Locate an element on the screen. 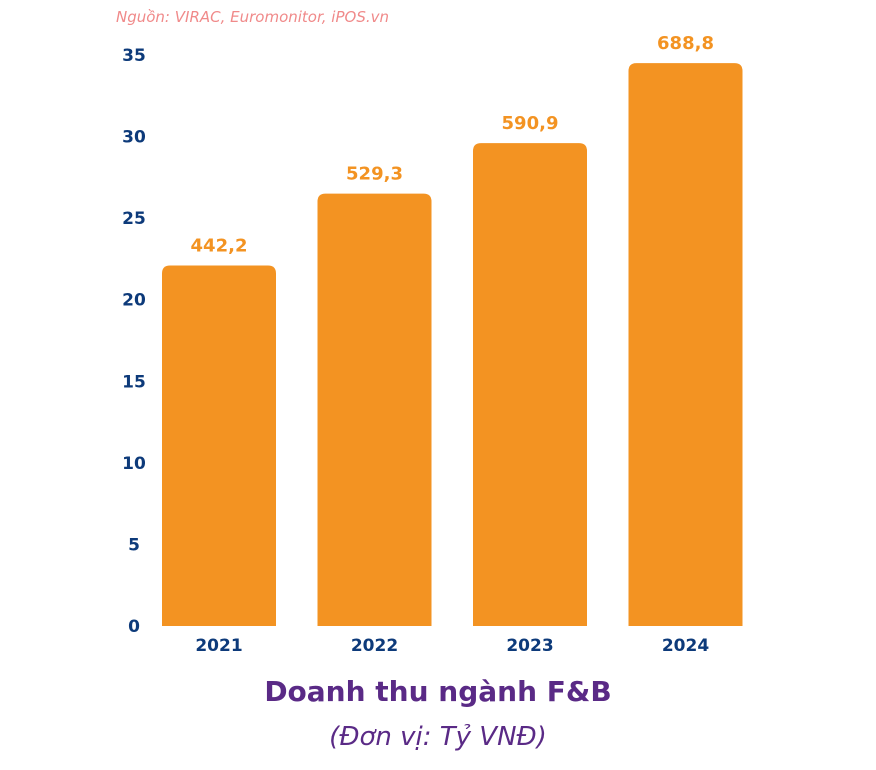 Image resolution: width=876 pixels, height=770 pixels. y-tick-label: 35 is located at coordinates (134, 56).